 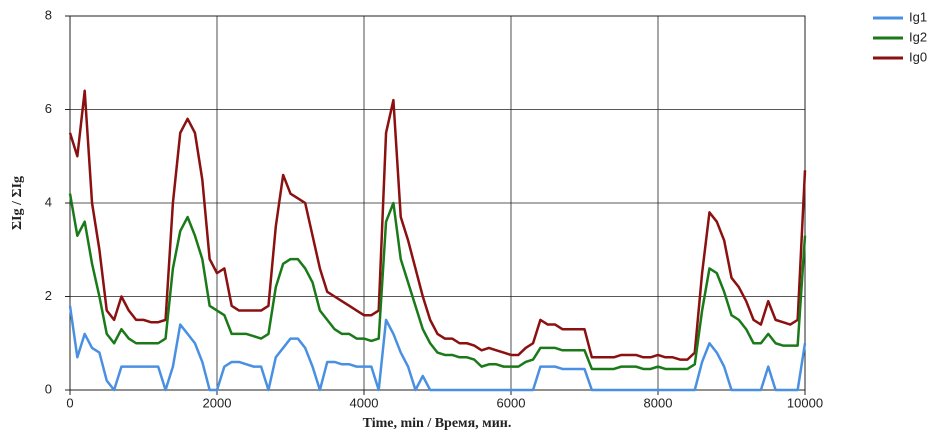 I want to click on legend-label: Ig2, so click(x=918, y=36).